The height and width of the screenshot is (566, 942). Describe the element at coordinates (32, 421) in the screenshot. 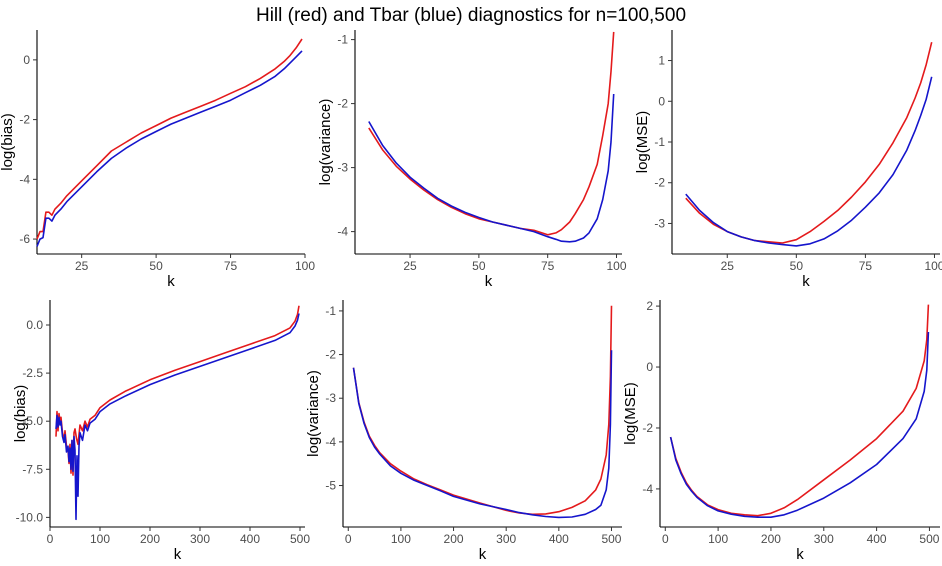

I see `y-tick-label: -5.0` at that location.